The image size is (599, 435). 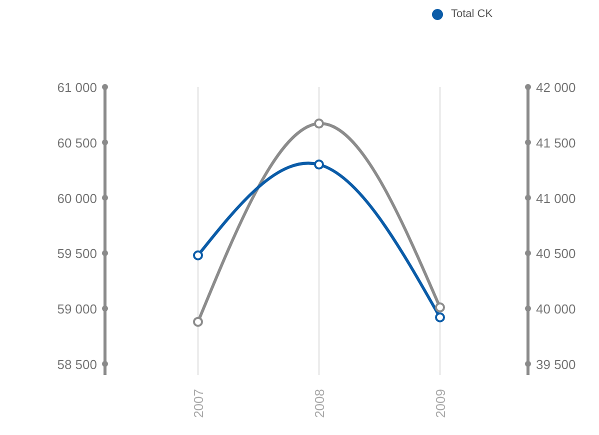 What do you see at coordinates (77, 198) in the screenshot?
I see `y-tick-label: 60 000` at bounding box center [77, 198].